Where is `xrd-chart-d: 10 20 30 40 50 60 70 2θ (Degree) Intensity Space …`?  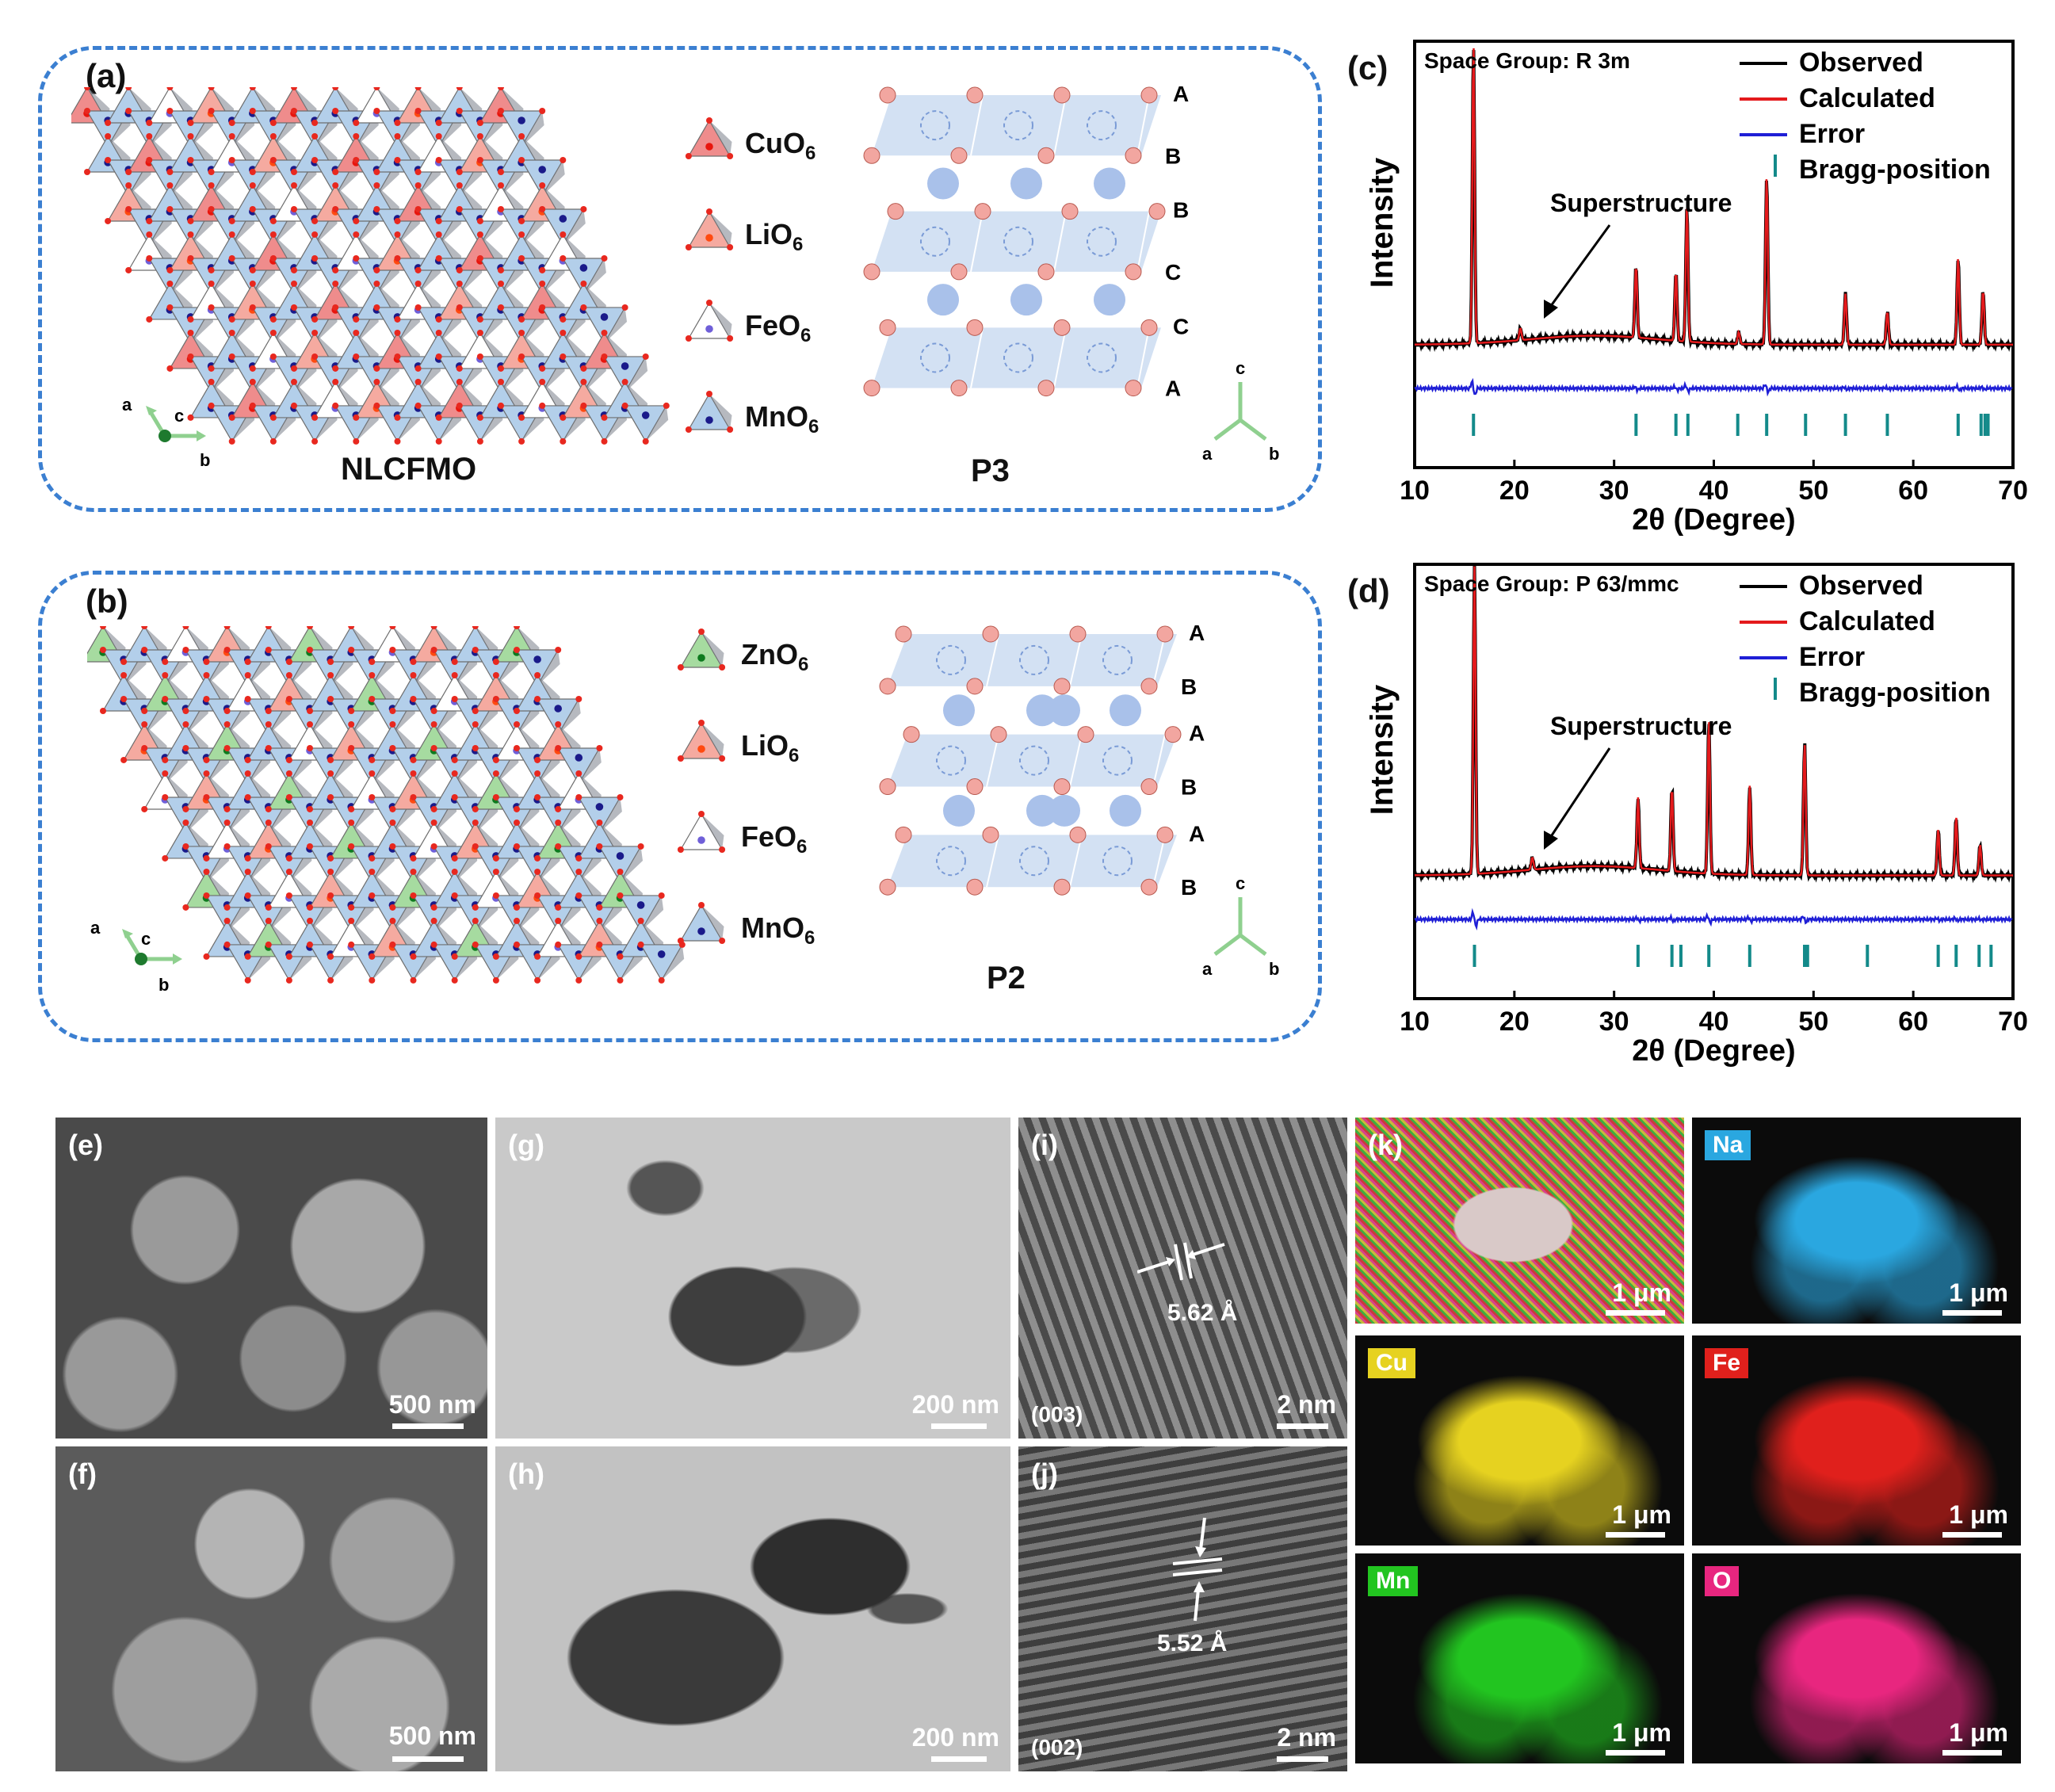
xrd-chart-d: 10 20 30 40 50 60 70 2θ (Degree) Intensity Space … is located at coordinates (1696, 815).